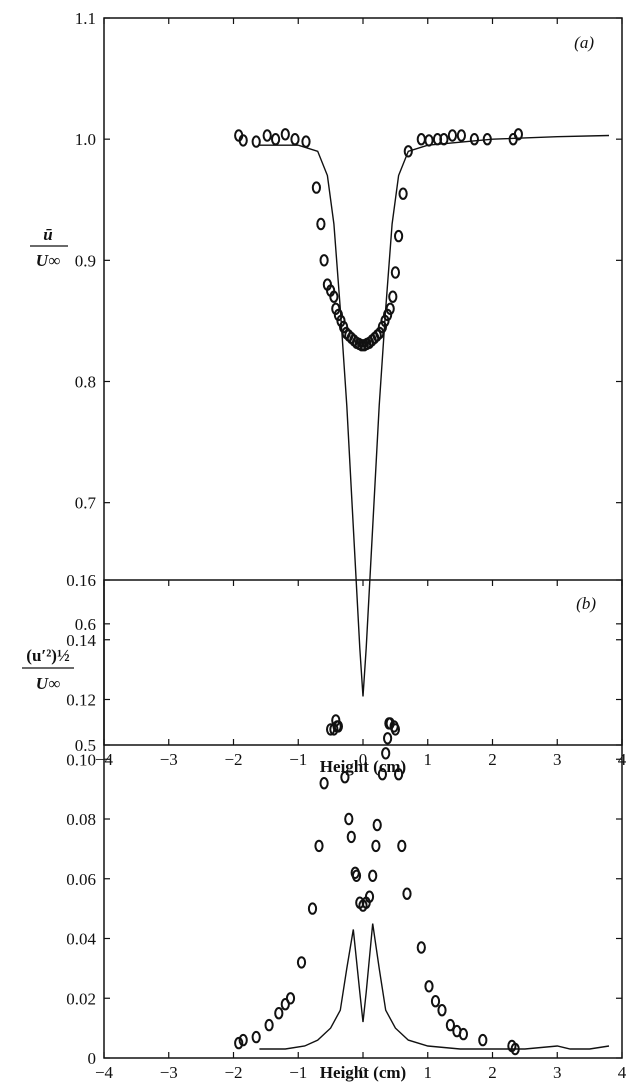 This screenshot has height=1082, width=626. Describe the element at coordinates (81, 939) in the screenshot. I see `chart-b-y-tick-label: 0.04` at that location.